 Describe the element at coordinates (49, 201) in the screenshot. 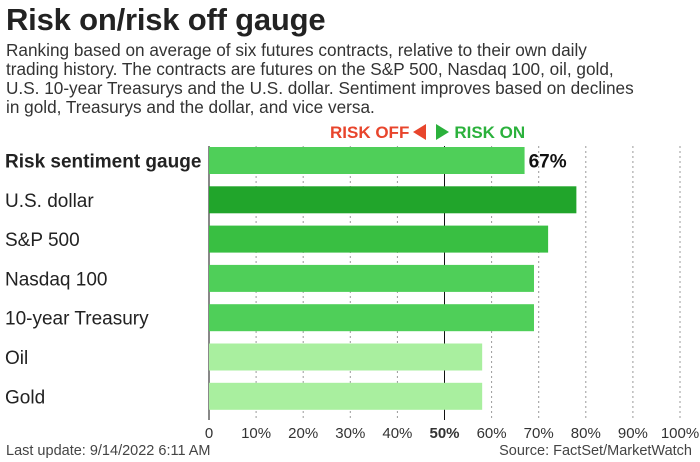

I see `category-label: U.S. dollar` at that location.